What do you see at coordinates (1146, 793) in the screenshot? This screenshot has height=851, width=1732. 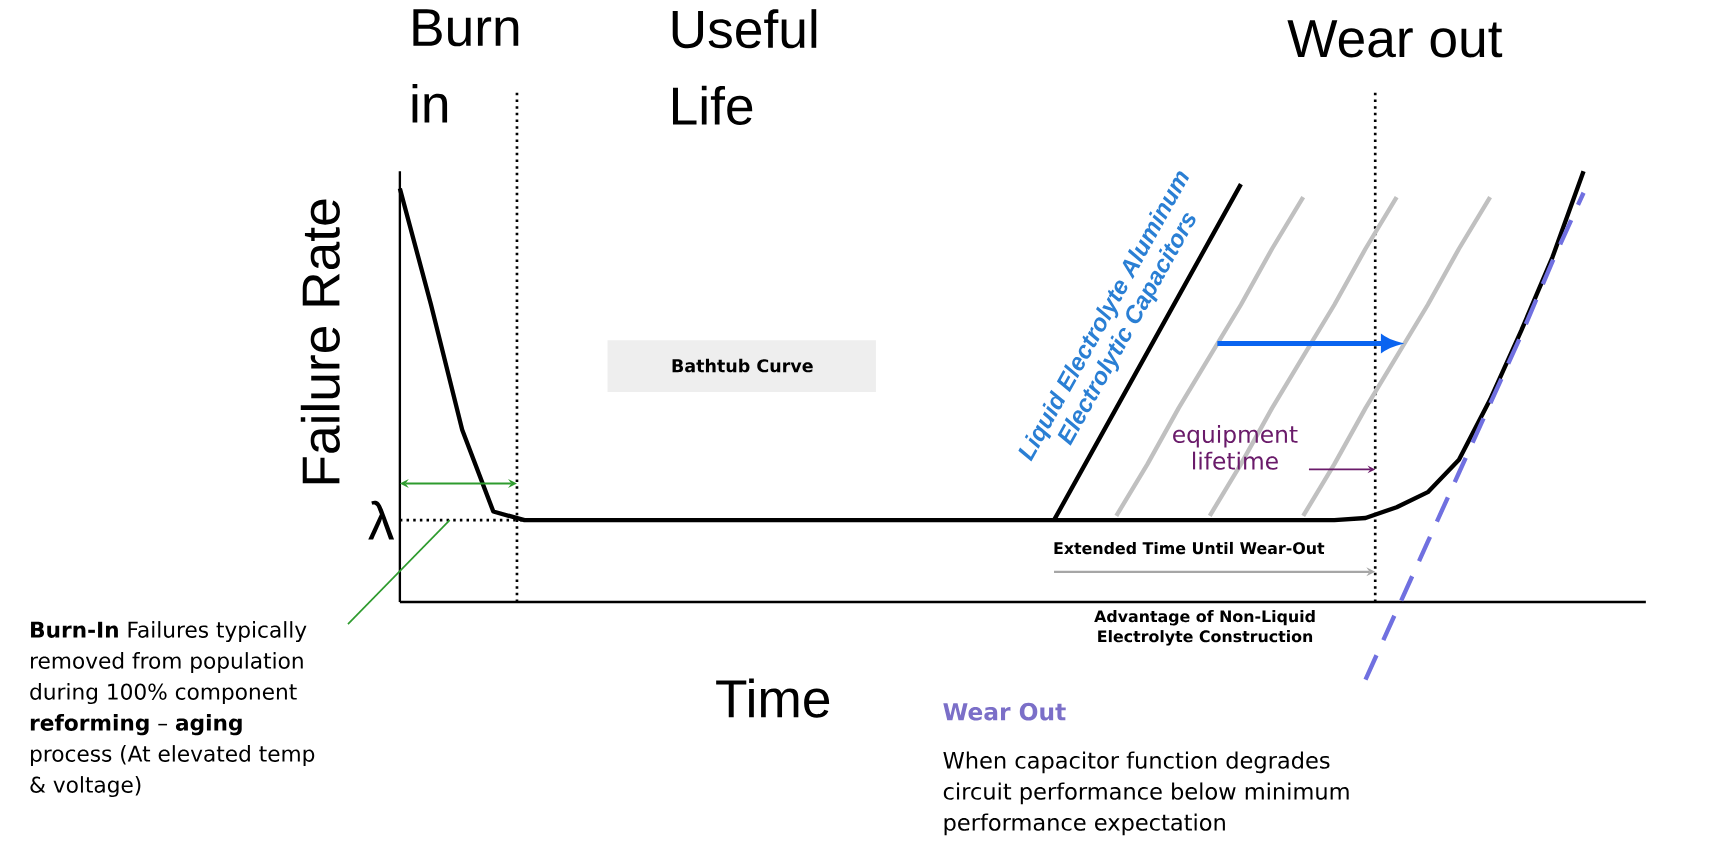 I see `text: When capacitor function degrades circuit performance below minimum performance expectation` at bounding box center [1146, 793].